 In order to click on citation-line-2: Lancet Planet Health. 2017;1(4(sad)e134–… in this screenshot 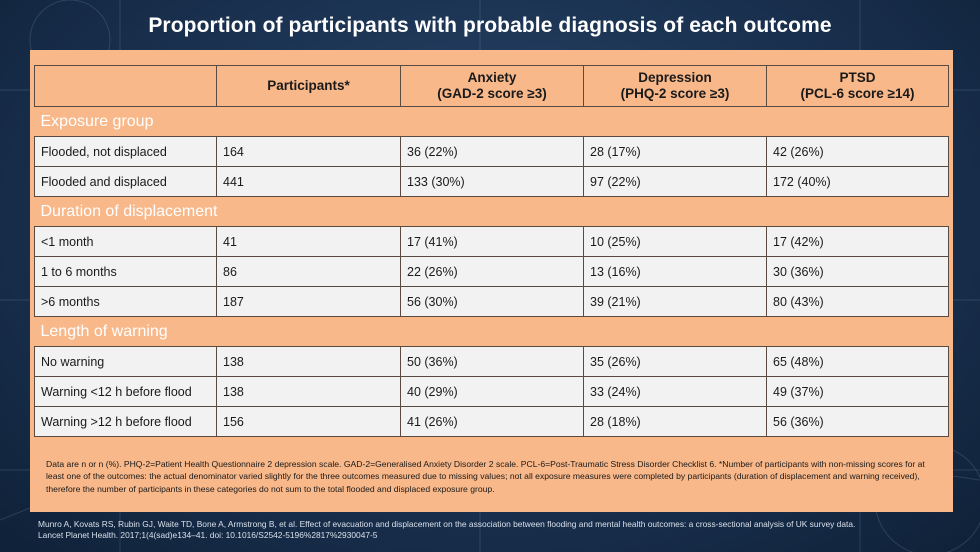, I will do `click(208, 535)`.